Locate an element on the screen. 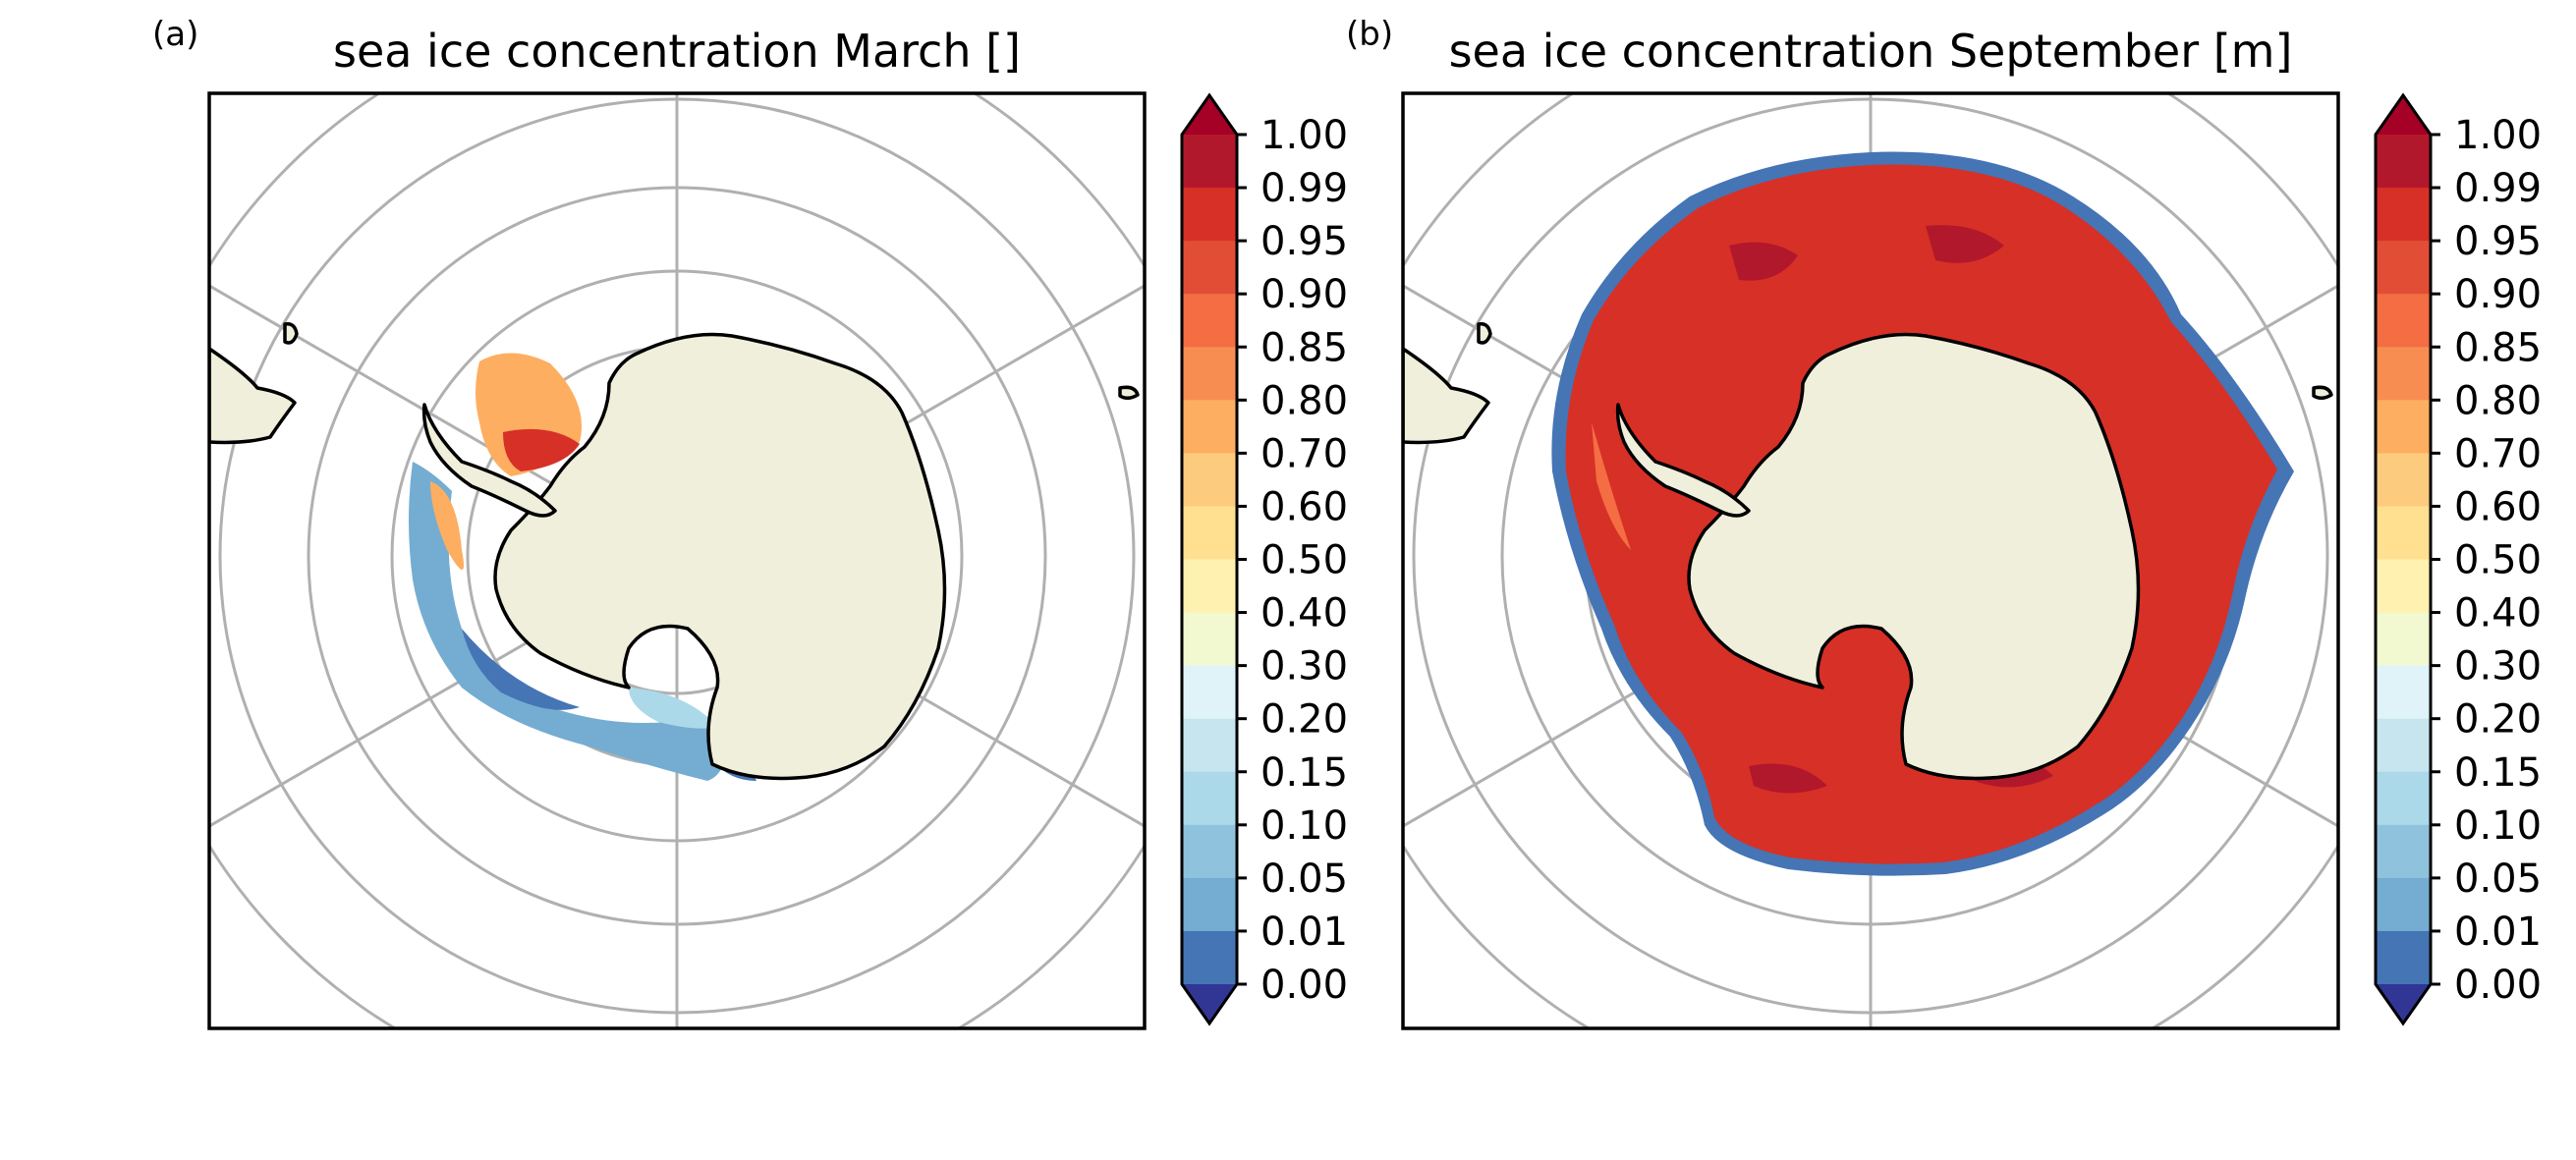 The width and height of the screenshot is (2576, 1160). colorbar-b-tick-label: 0.00 is located at coordinates (2498, 985).